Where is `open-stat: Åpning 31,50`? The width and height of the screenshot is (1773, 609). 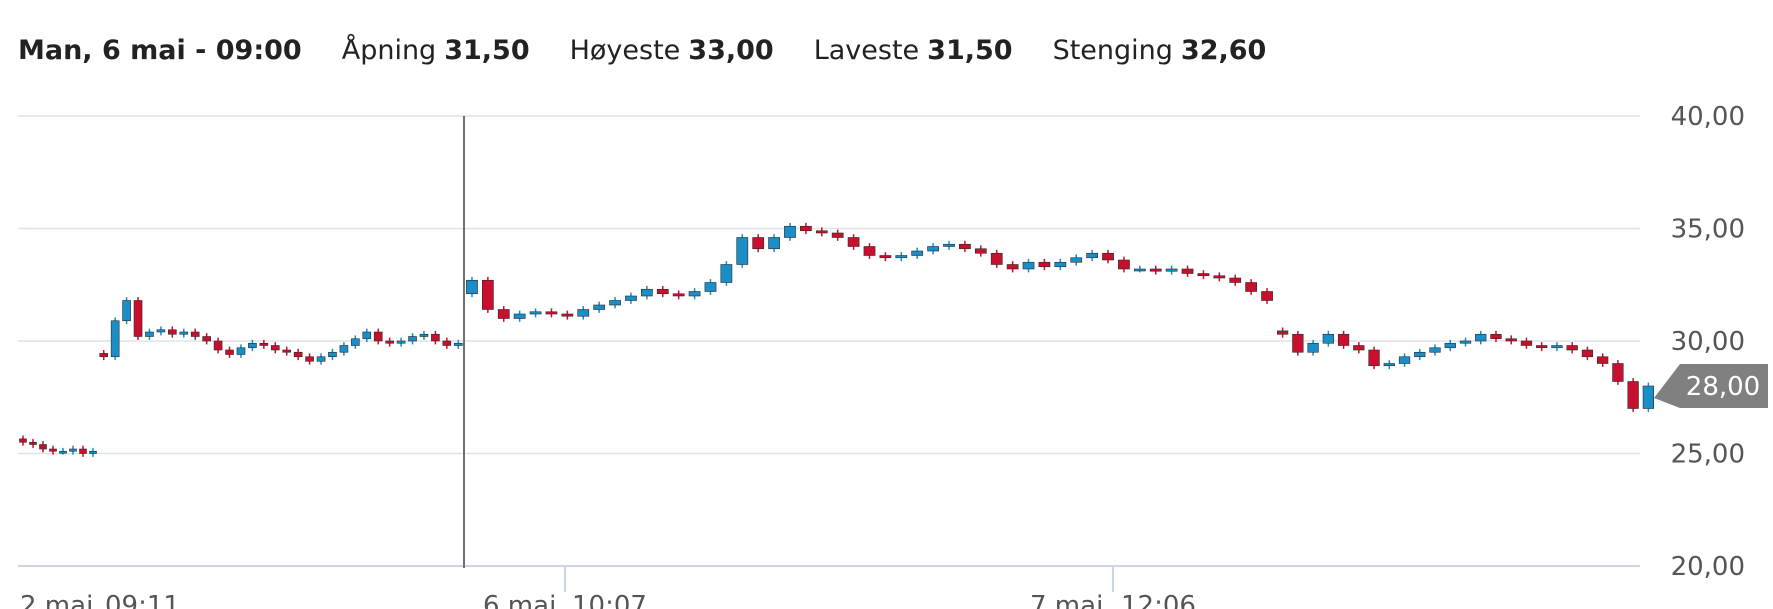
open-stat: Åpning 31,50 is located at coordinates (436, 50).